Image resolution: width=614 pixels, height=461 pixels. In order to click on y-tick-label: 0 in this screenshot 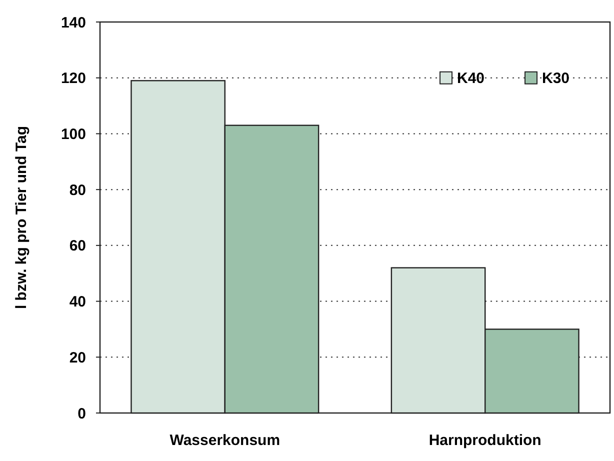, I will do `click(82, 413)`.